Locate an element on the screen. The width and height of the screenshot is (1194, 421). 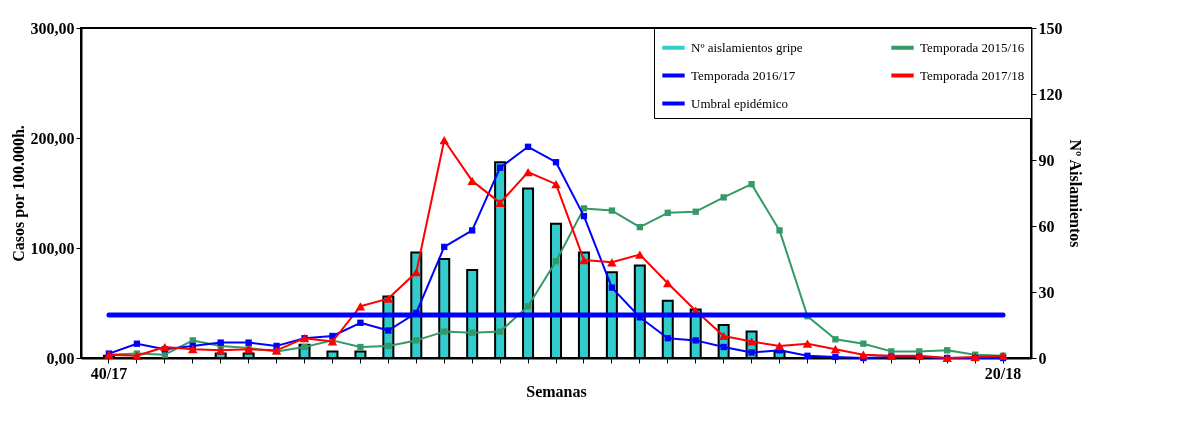
legend-label: Temporada 2015/16 is located at coordinates (972, 47).